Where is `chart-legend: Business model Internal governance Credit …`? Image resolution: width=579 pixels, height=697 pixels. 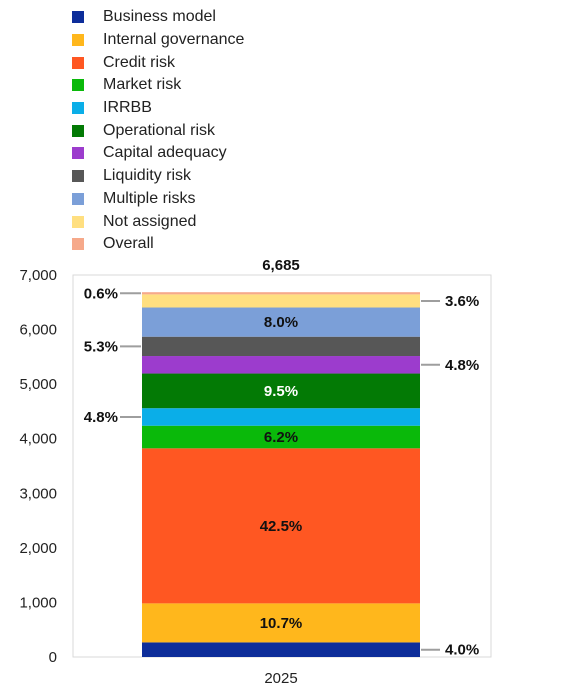
chart-legend: Business model Internal governance Credit … is located at coordinates (158, 131).